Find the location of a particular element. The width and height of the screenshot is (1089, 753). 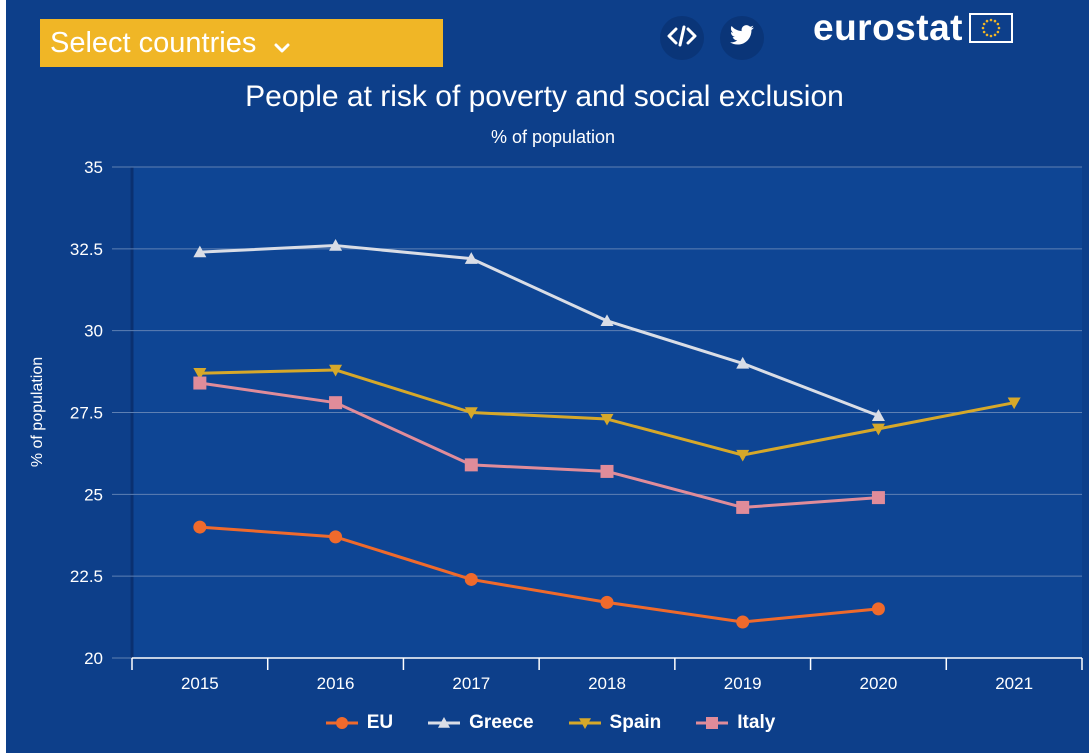

twitter-share-button is located at coordinates (742, 38).